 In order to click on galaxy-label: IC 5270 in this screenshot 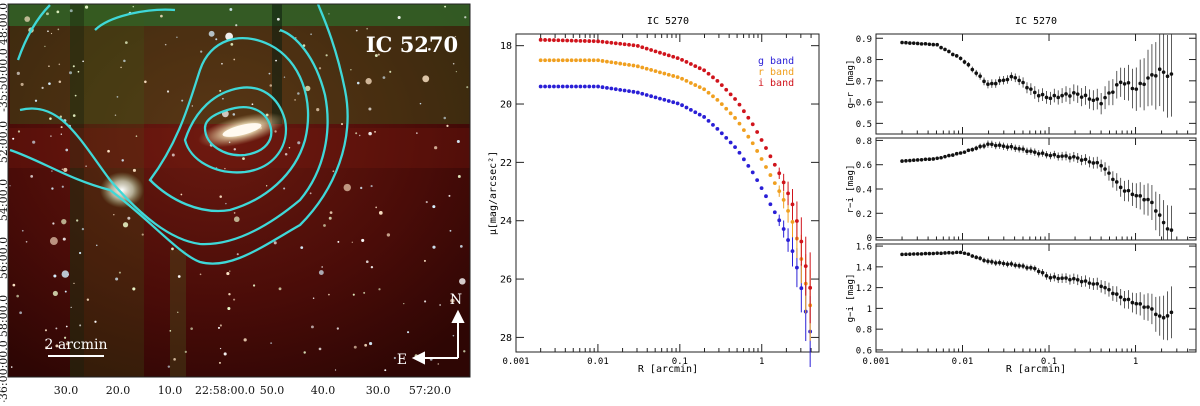, I will do `click(412, 44)`.